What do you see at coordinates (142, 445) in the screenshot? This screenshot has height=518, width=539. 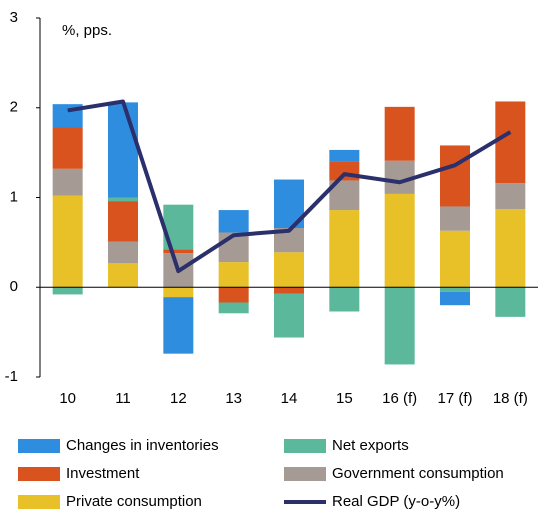 I see `legend-label: Changes in inventories` at bounding box center [142, 445].